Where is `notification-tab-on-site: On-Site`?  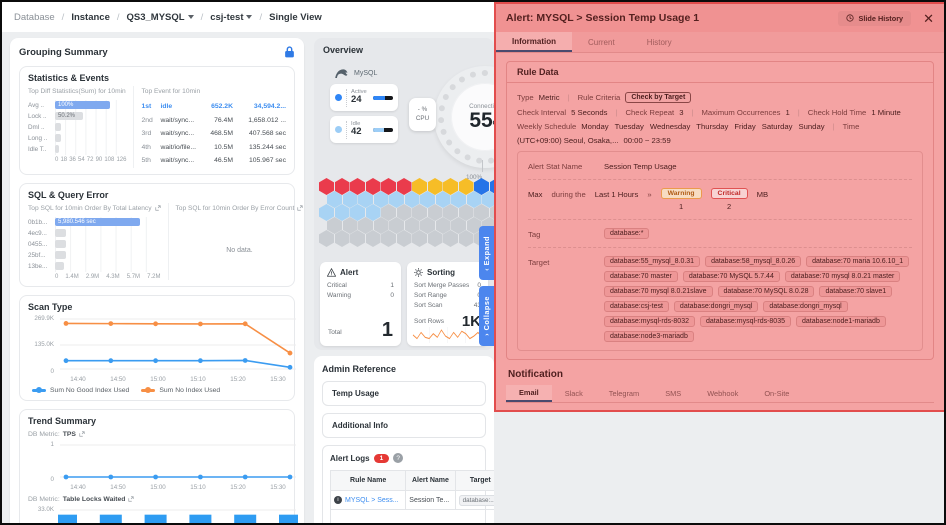 notification-tab-on-site: On-Site is located at coordinates (777, 393).